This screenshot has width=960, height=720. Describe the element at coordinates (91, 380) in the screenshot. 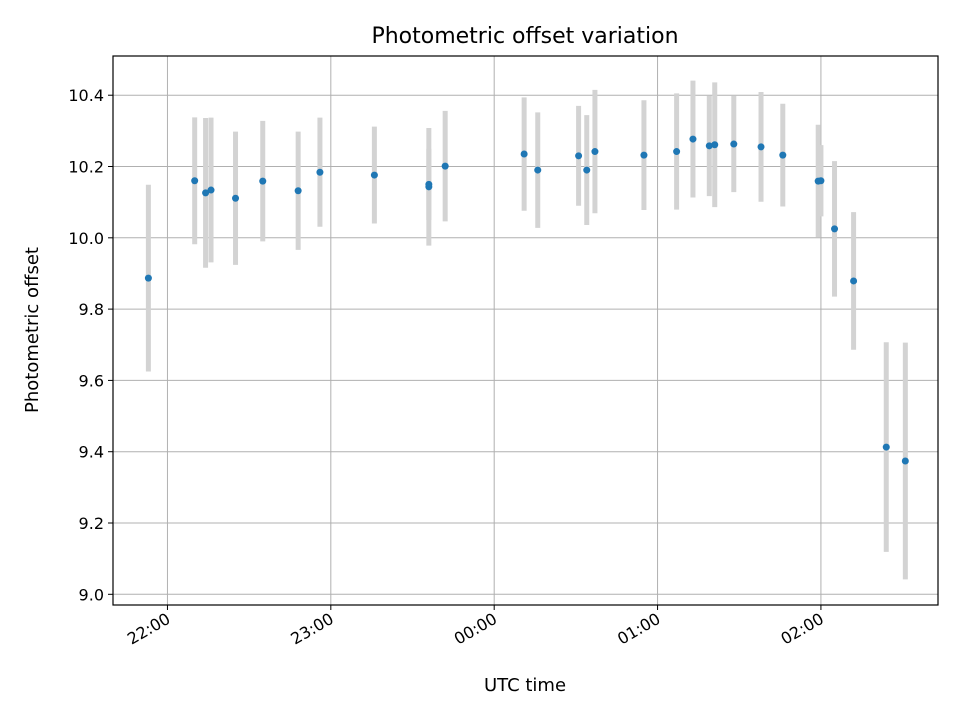

I see `y-tick-label: 9.6` at that location.